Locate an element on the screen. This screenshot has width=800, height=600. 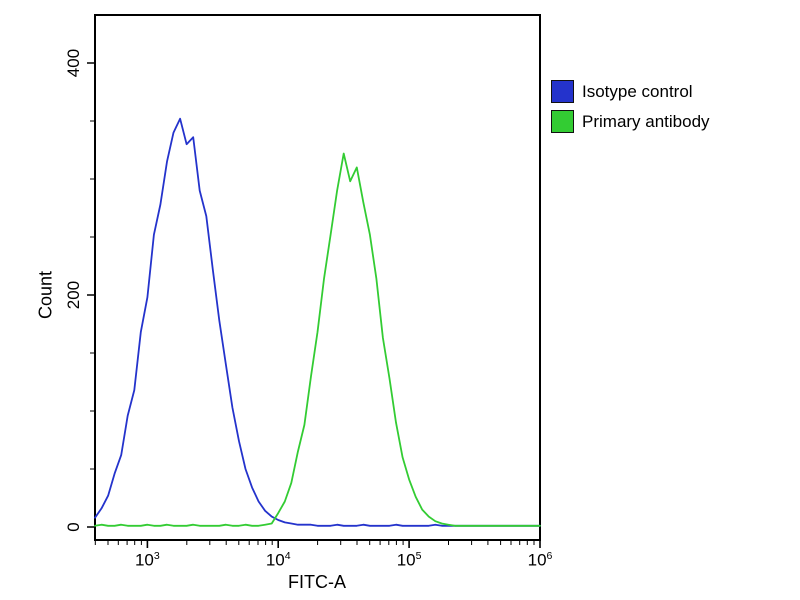
isotype-control-swatch-icon is located at coordinates (562, 91).